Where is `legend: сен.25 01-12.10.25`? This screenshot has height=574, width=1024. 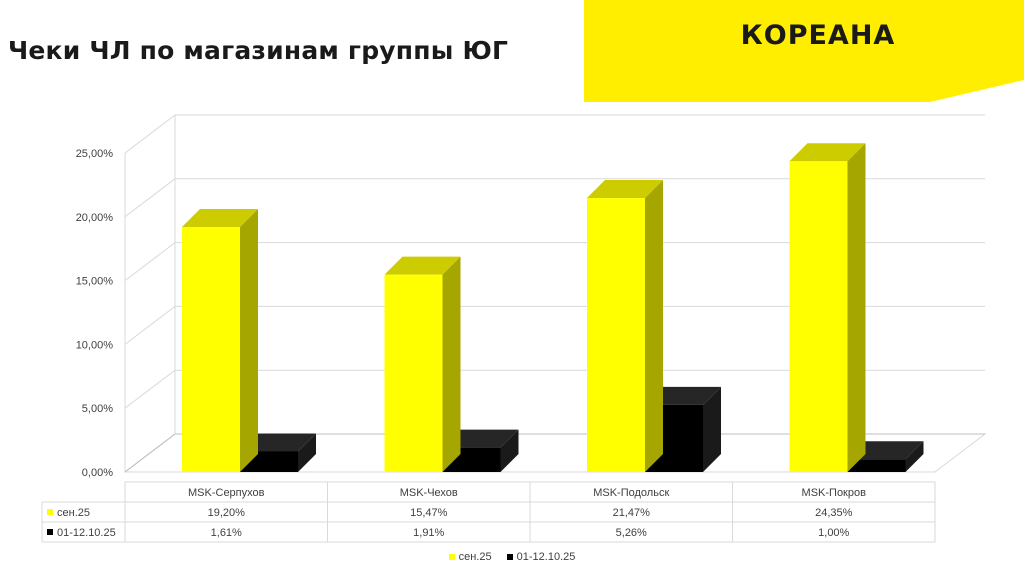
legend: сен.25 01-12.10.25 is located at coordinates (512, 557).